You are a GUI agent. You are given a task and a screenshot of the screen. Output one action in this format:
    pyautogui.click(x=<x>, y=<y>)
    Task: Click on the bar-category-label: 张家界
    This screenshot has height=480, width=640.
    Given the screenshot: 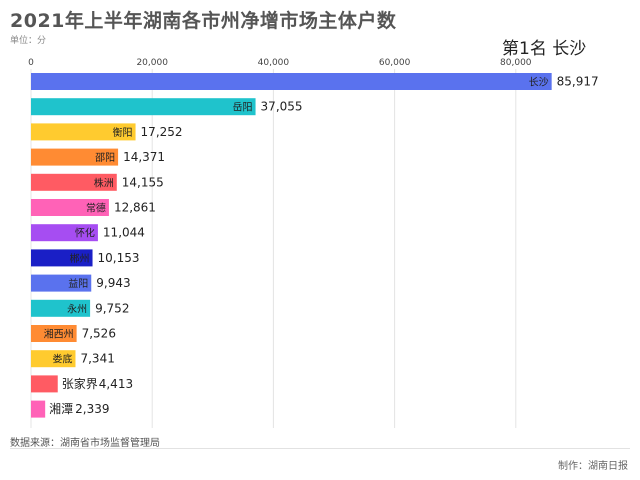 What is the action you would take?
    pyautogui.click(x=80, y=383)
    